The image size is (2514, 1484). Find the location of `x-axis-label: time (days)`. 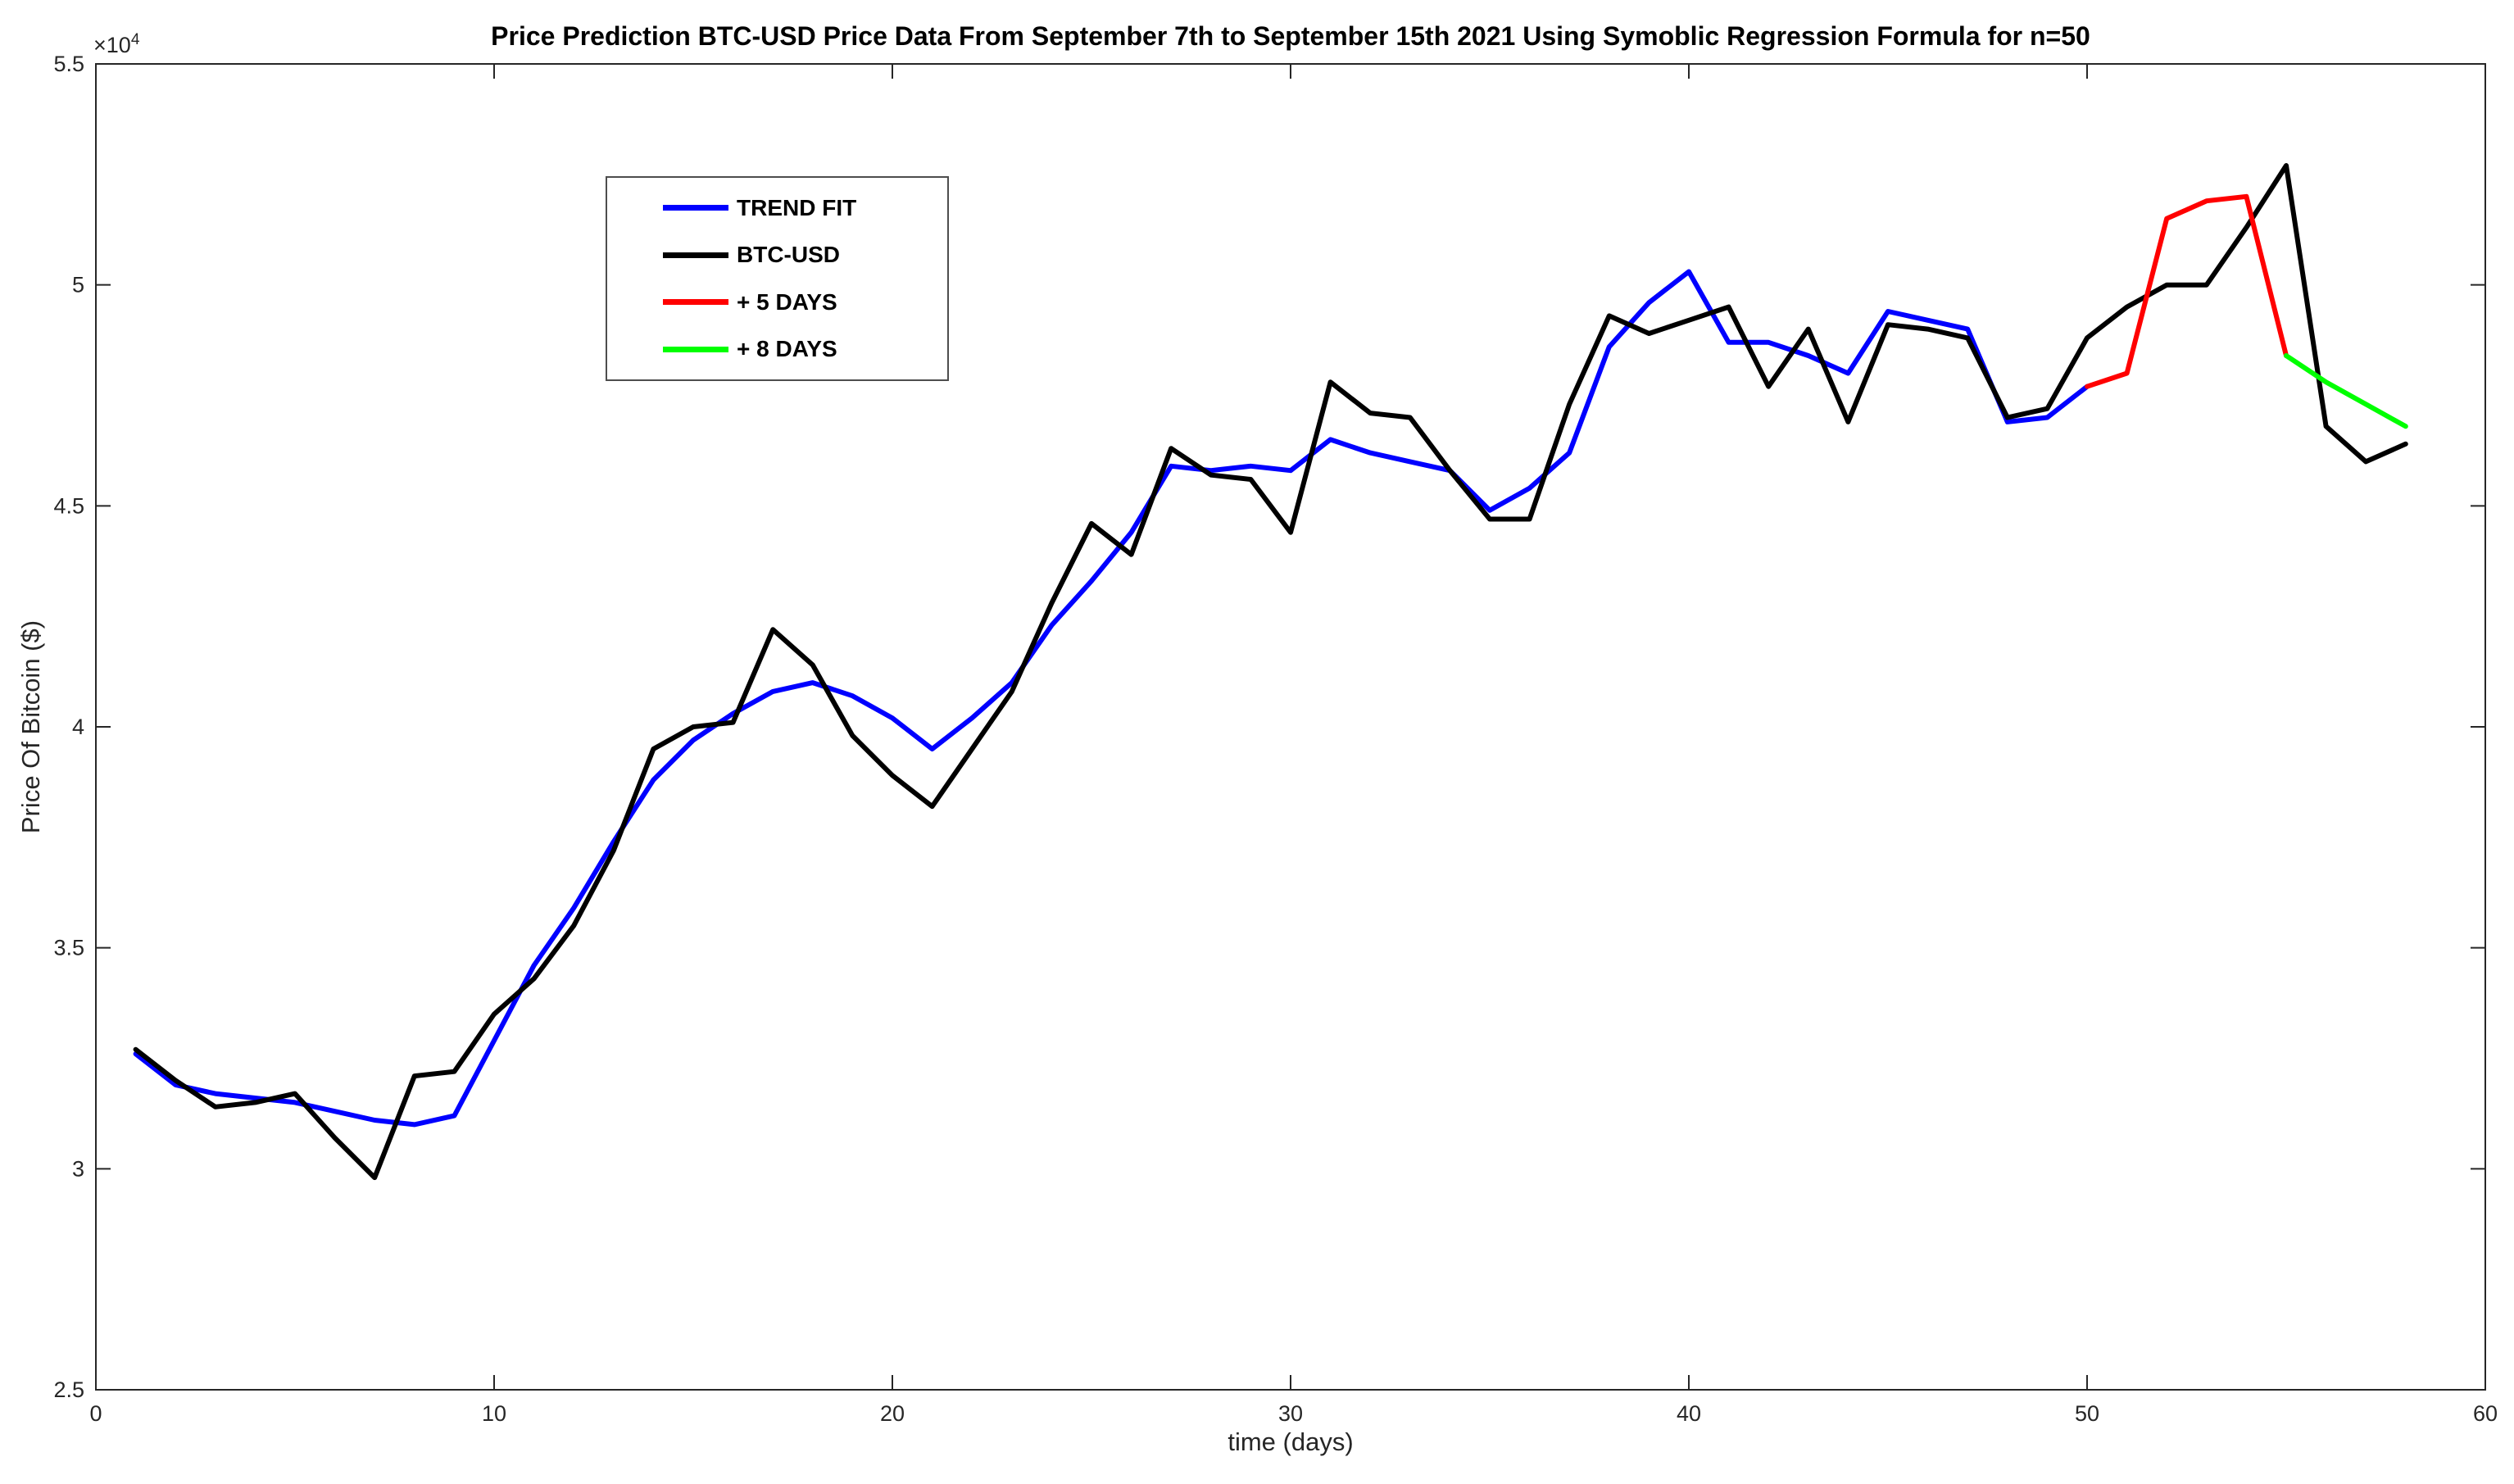

x-axis-label: time (days) is located at coordinates (1291, 1441).